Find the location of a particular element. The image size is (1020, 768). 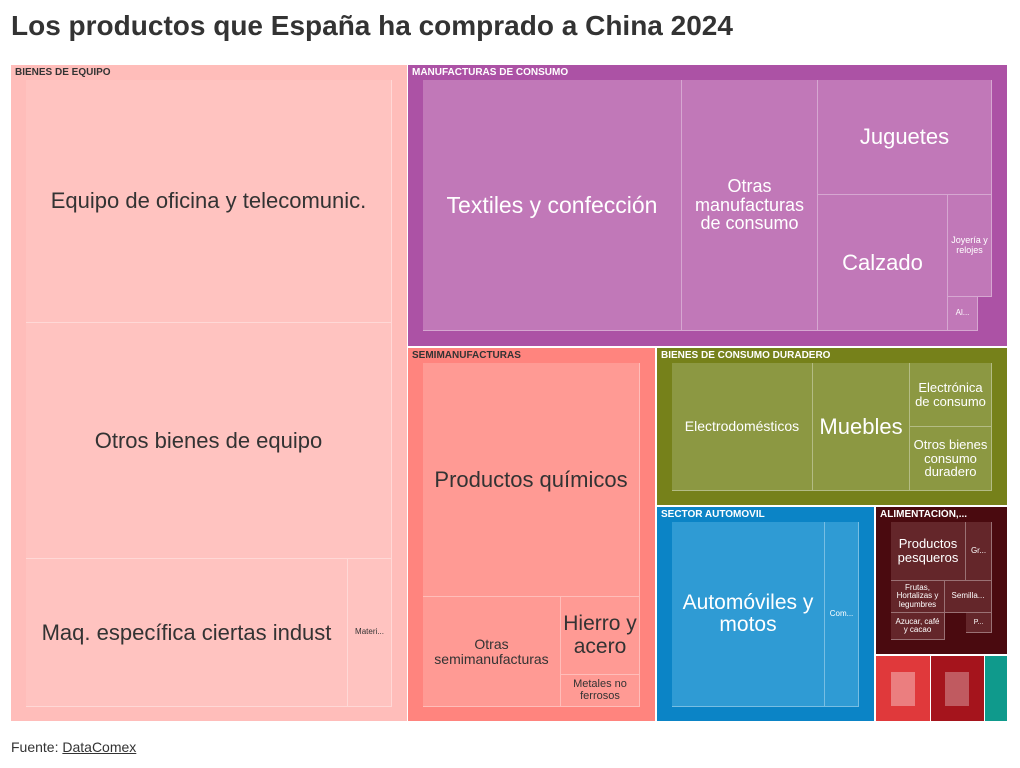

group-label: SECTOR AUTOMOVIL is located at coordinates (713, 514).